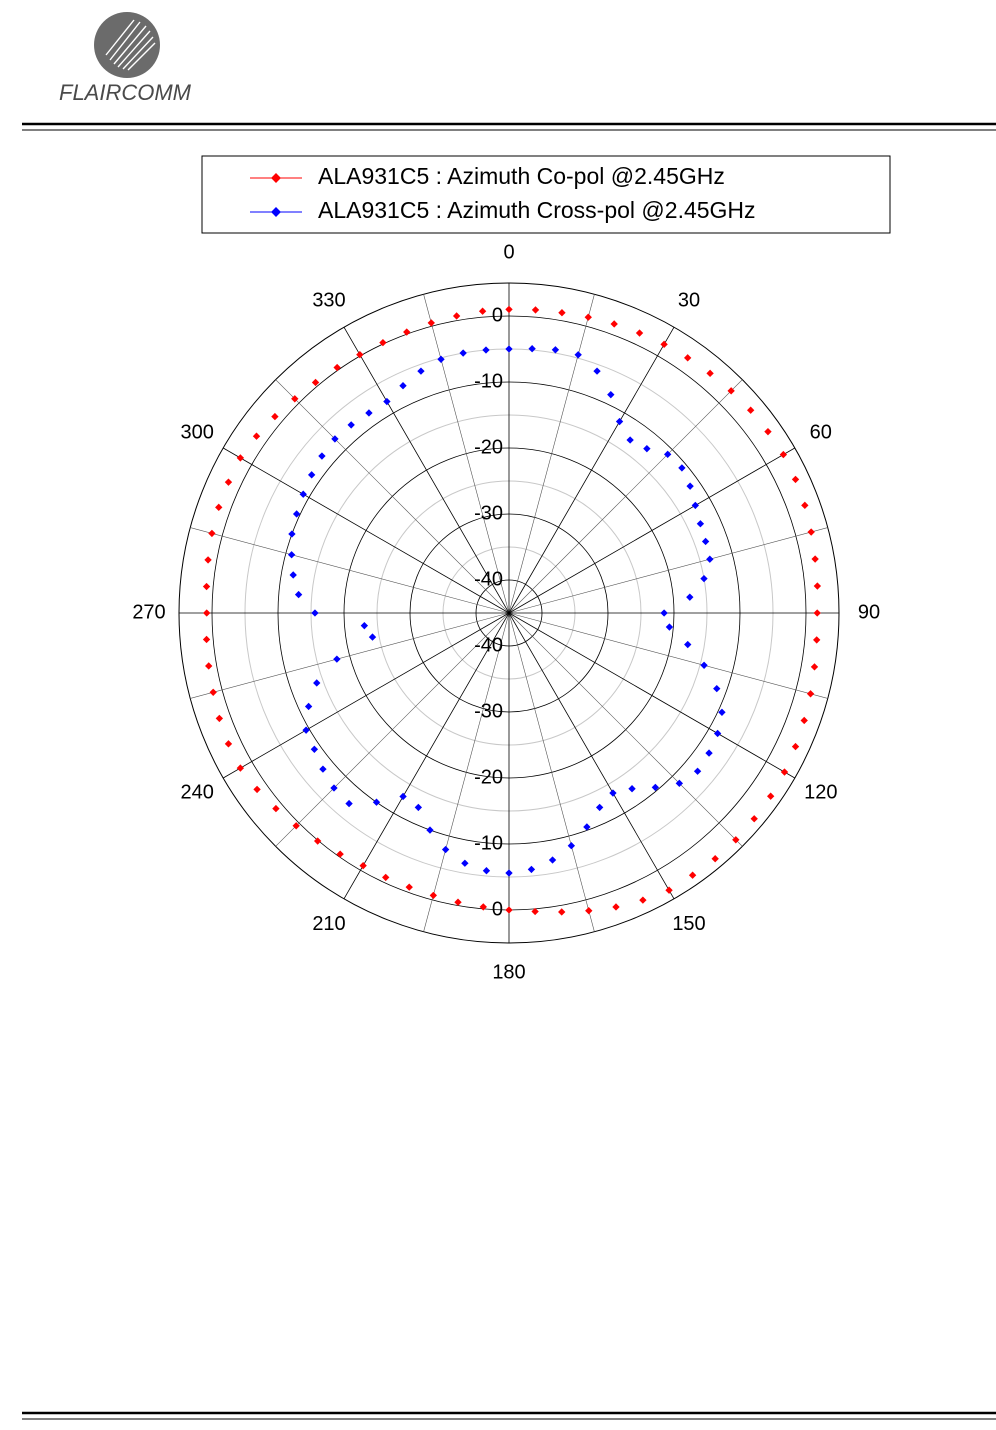 The image size is (996, 1430). Describe the element at coordinates (148, 612) in the screenshot. I see `angle-label: 270` at that location.